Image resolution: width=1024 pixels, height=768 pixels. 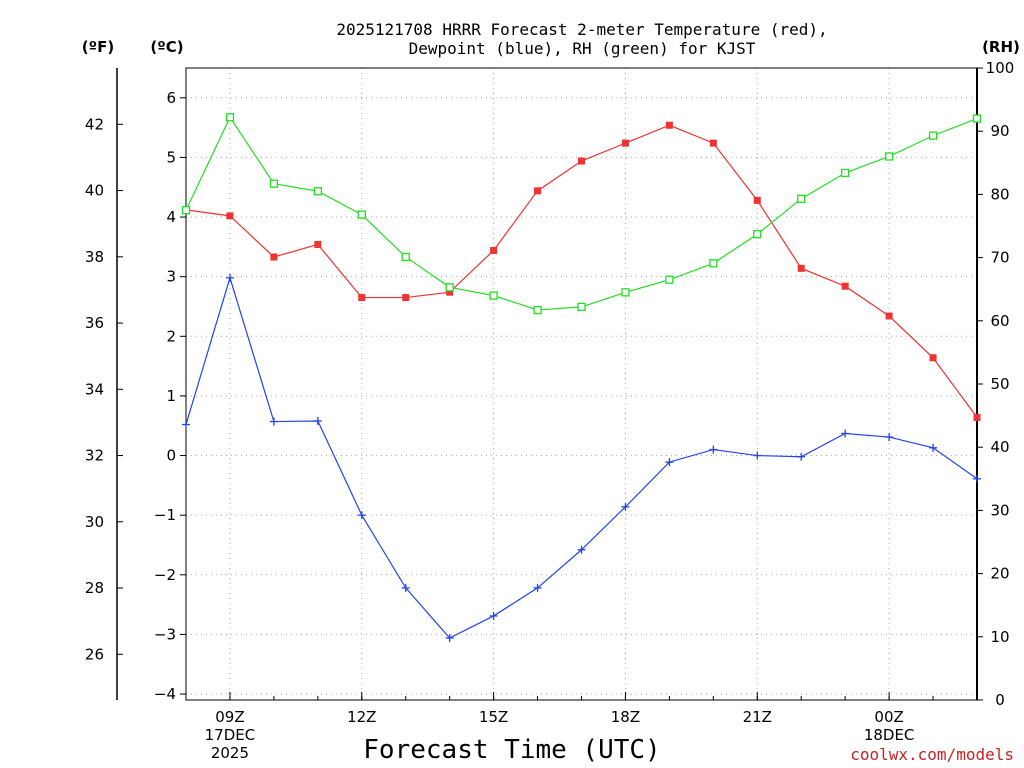 What do you see at coordinates (94, 654) in the screenshot?
I see `fahrenheit-tick-label: 26` at bounding box center [94, 654].